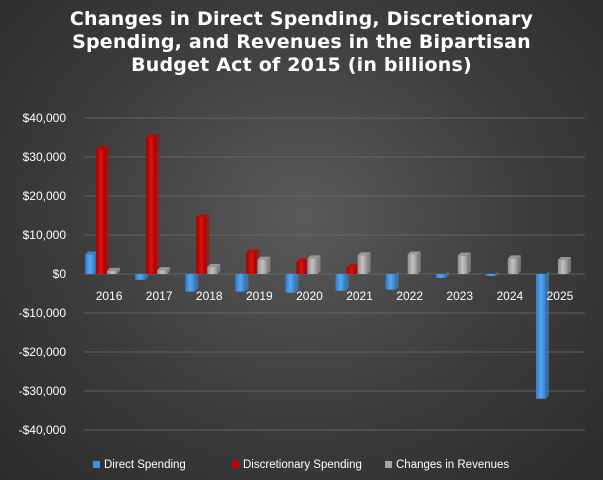  What do you see at coordinates (292, 282) in the screenshot?
I see `bar-direct-spending-2020` at bounding box center [292, 282].